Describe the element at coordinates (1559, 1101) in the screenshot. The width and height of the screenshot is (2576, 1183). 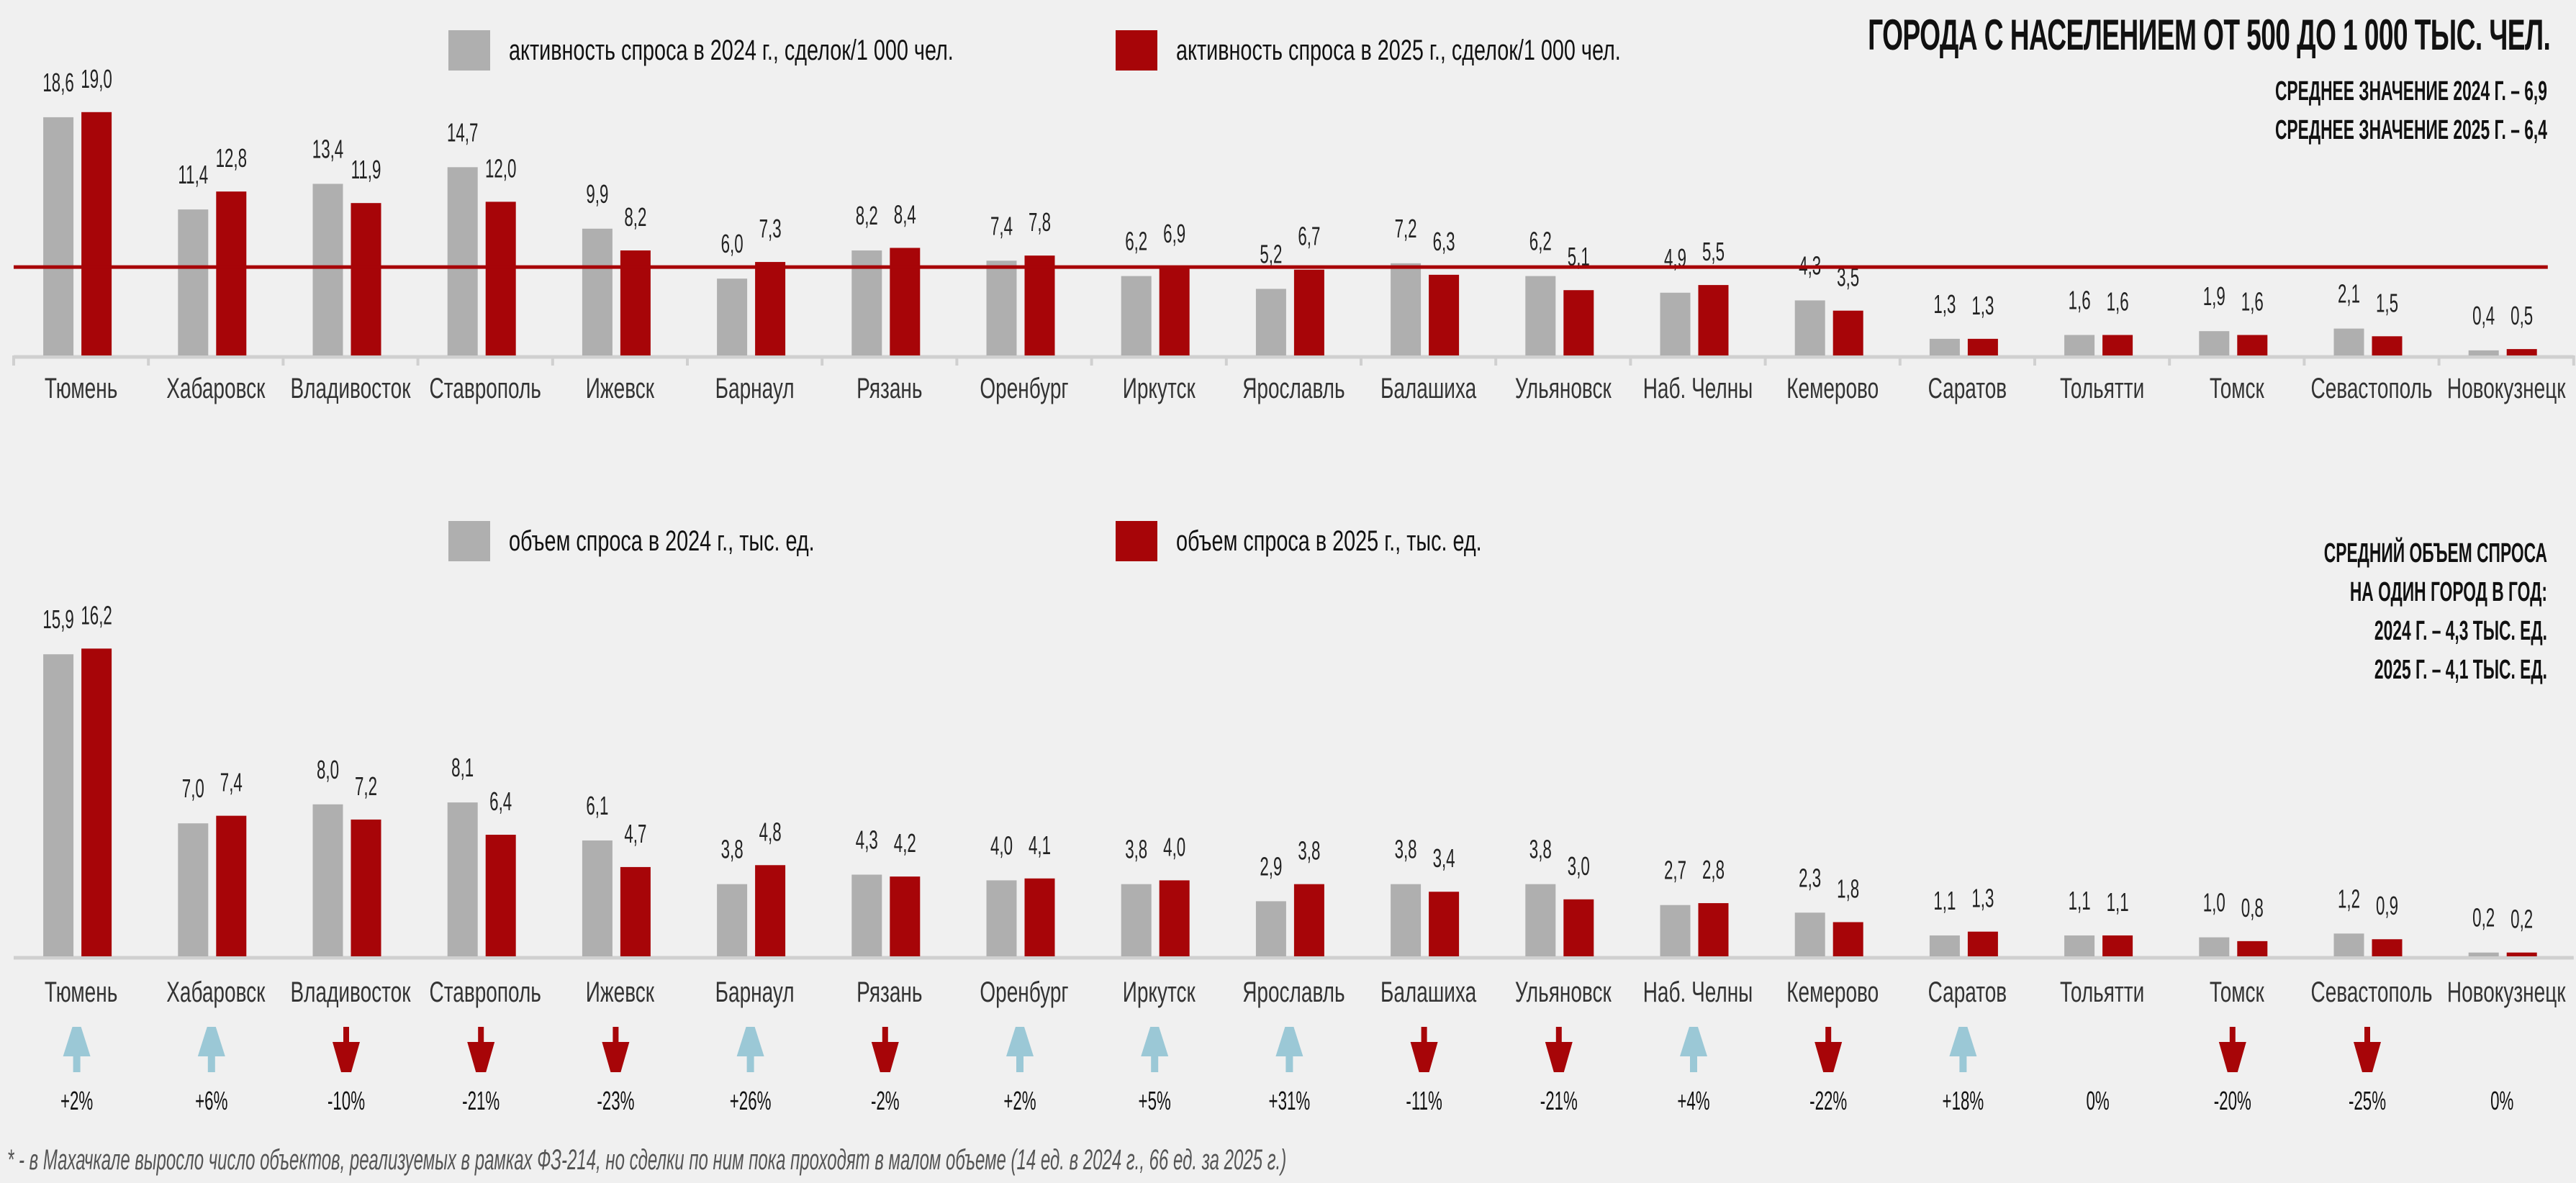
I see `change-percent-label: -21%` at that location.